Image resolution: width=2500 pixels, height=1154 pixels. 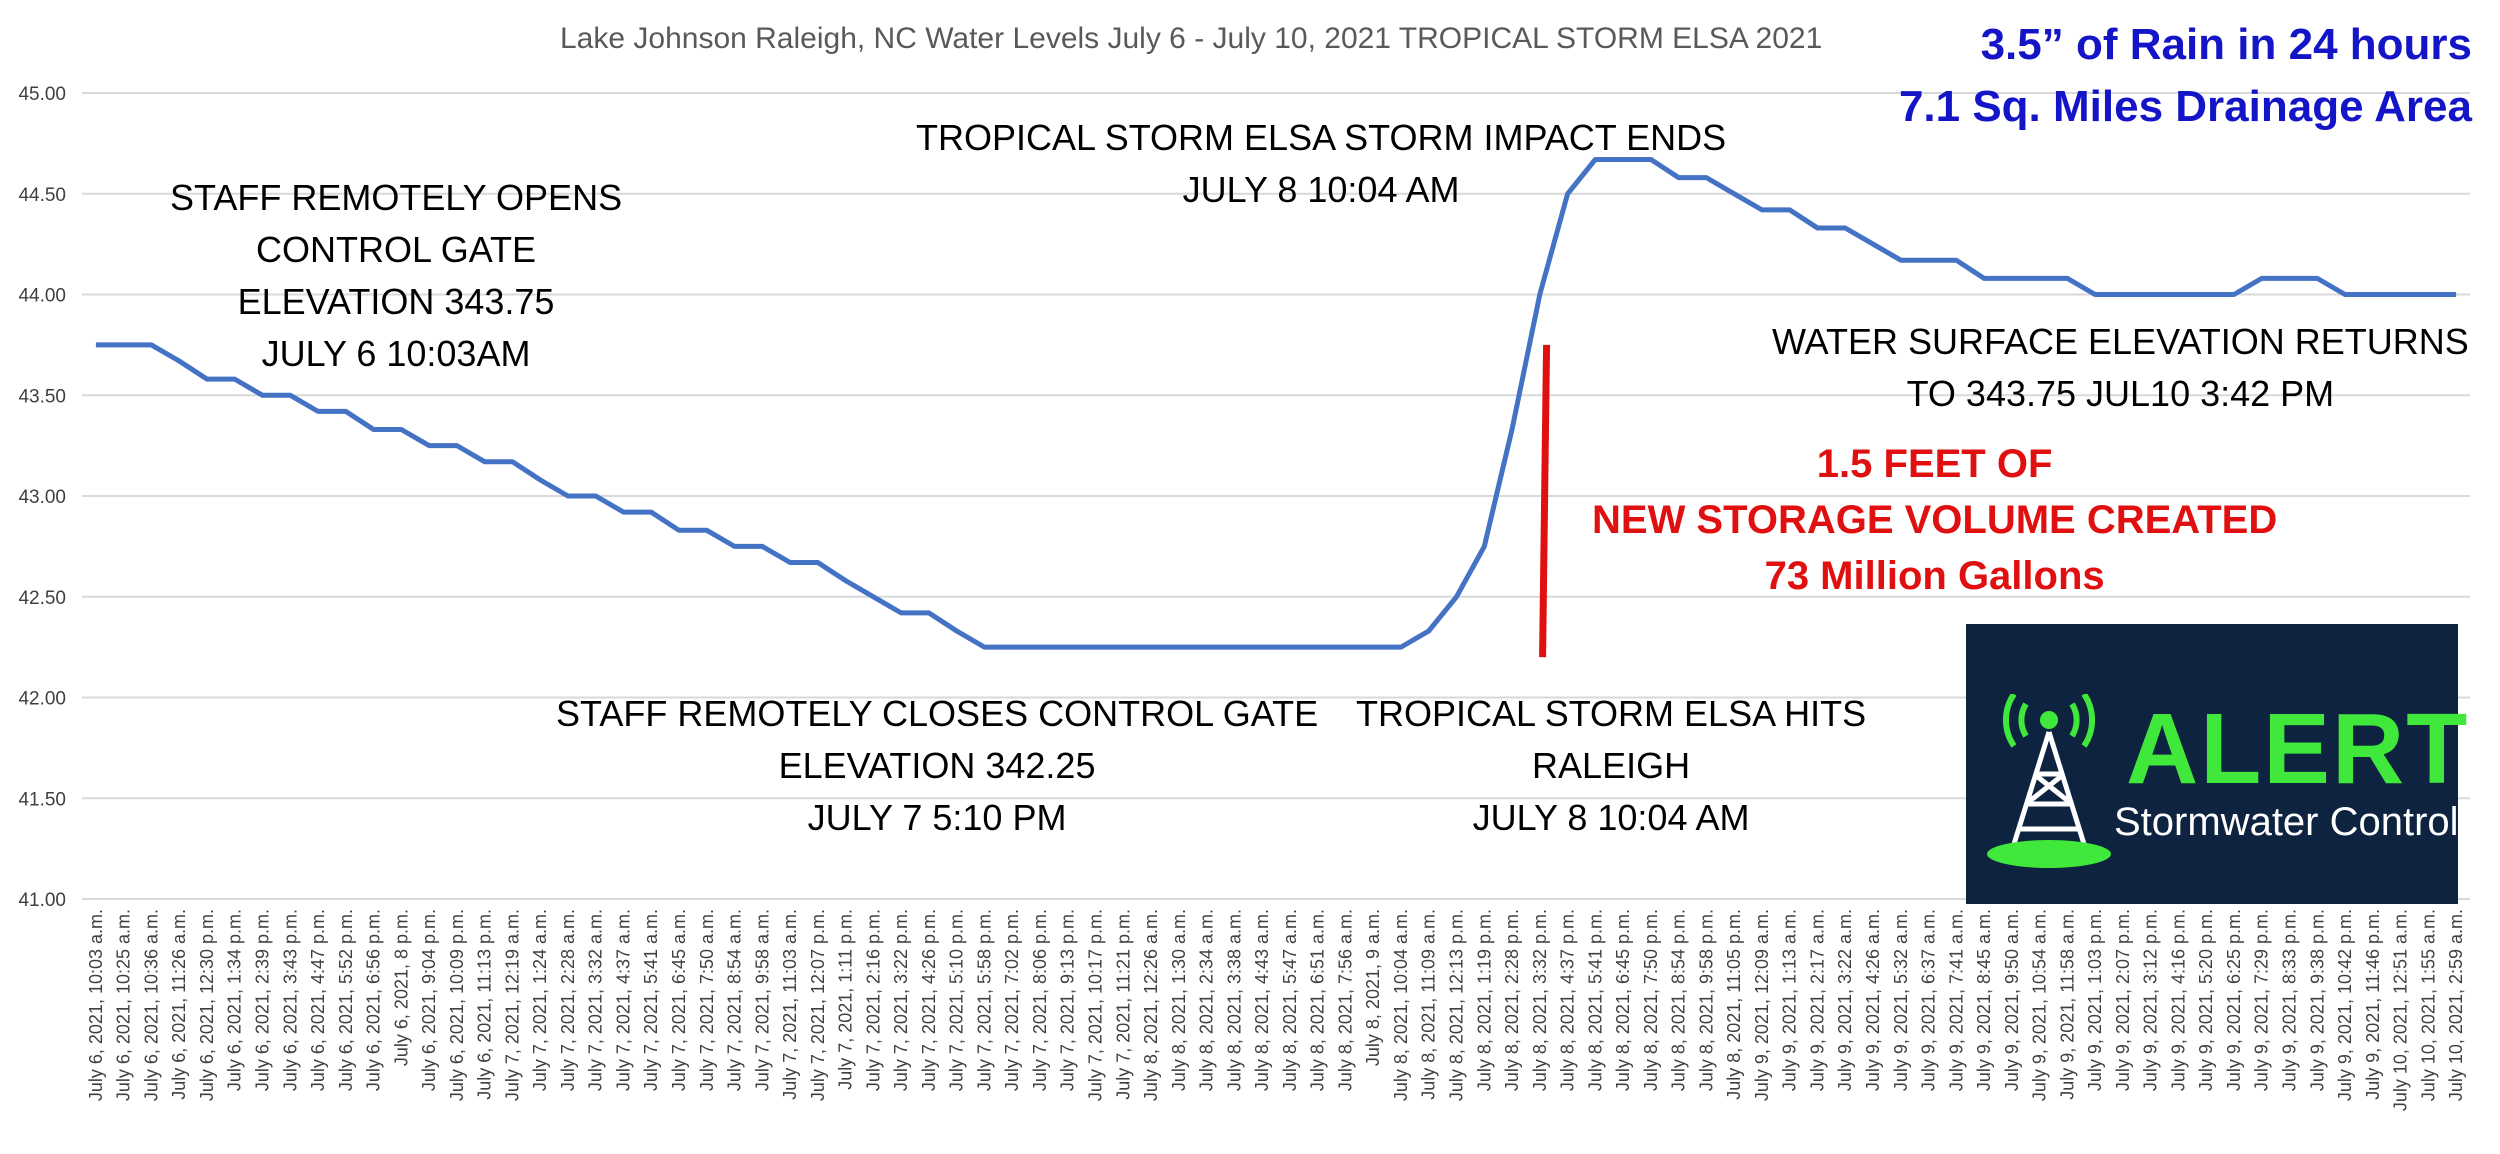 I want to click on y-tick-label: 41.50, so click(x=42, y=799).